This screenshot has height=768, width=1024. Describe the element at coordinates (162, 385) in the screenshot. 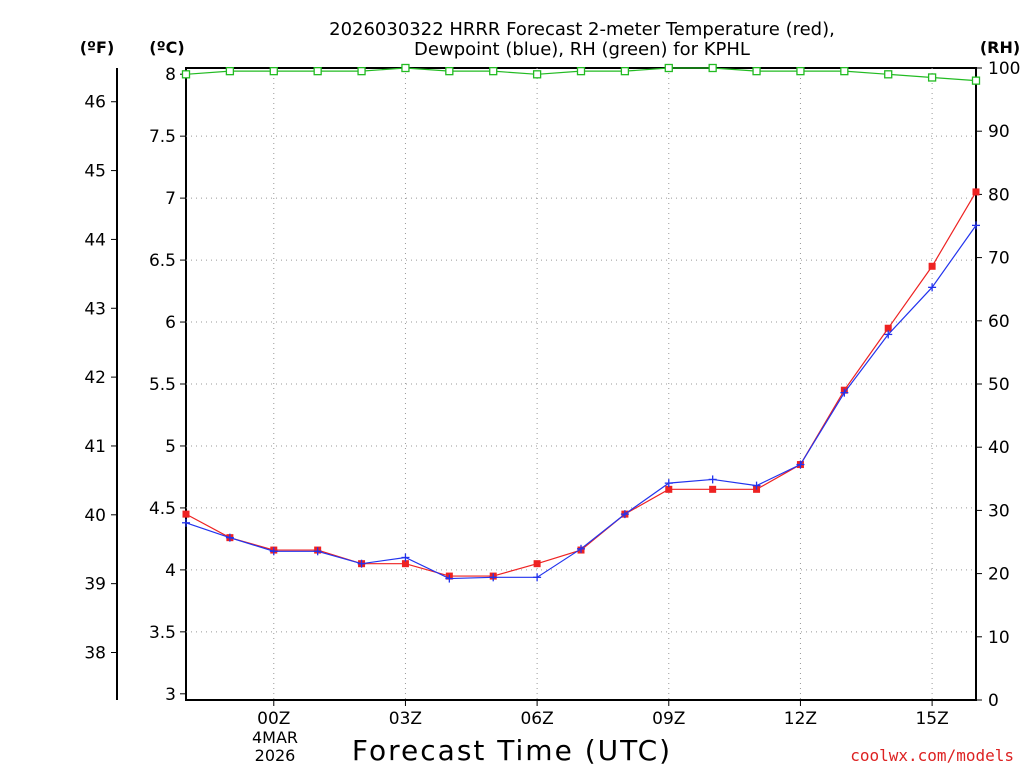

I see `celsius-tick-label: 5.5` at that location.